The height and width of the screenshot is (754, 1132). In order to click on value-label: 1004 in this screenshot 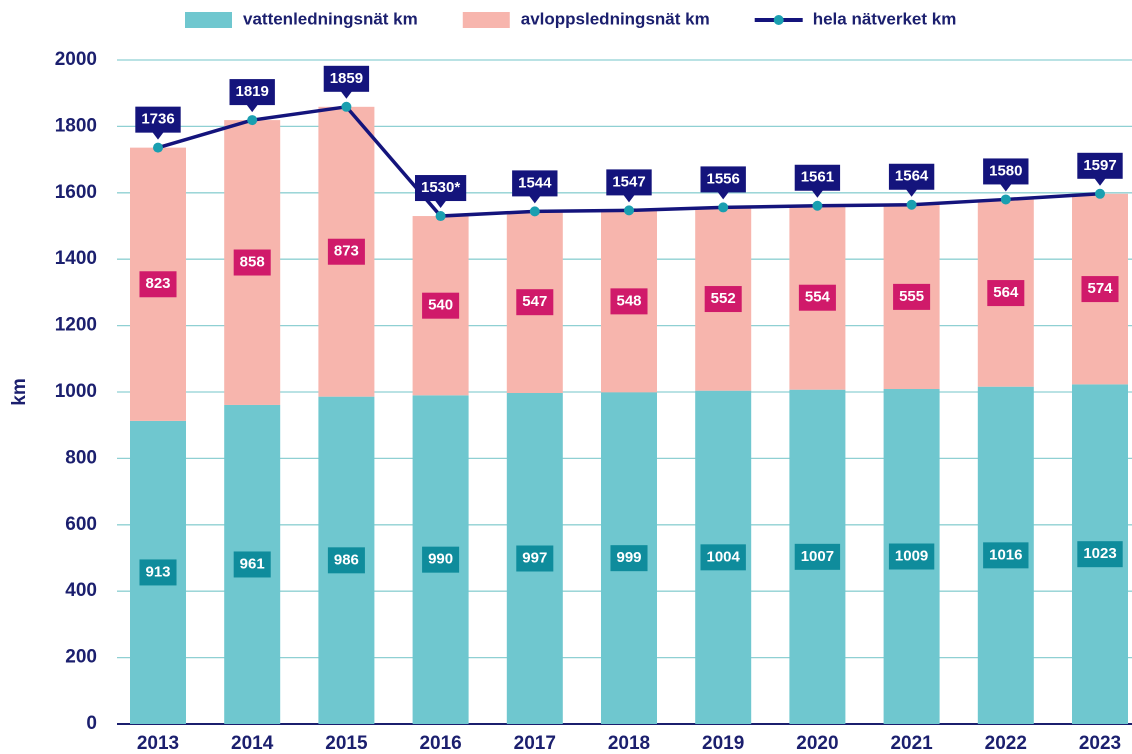, I will do `click(723, 557)`.